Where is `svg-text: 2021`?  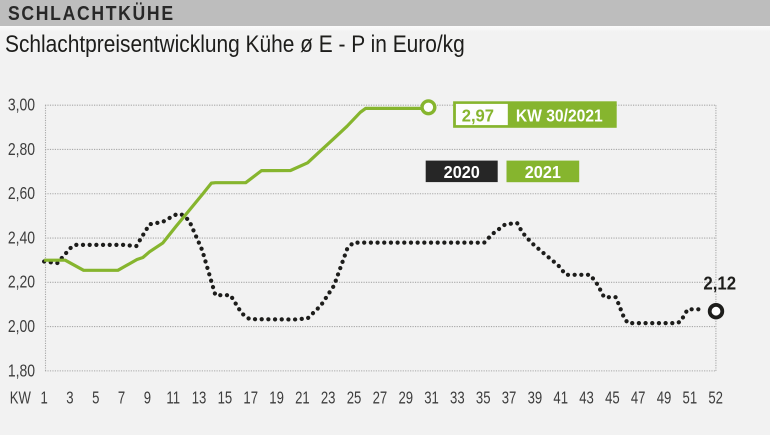
svg-text: 2021 is located at coordinates (543, 172).